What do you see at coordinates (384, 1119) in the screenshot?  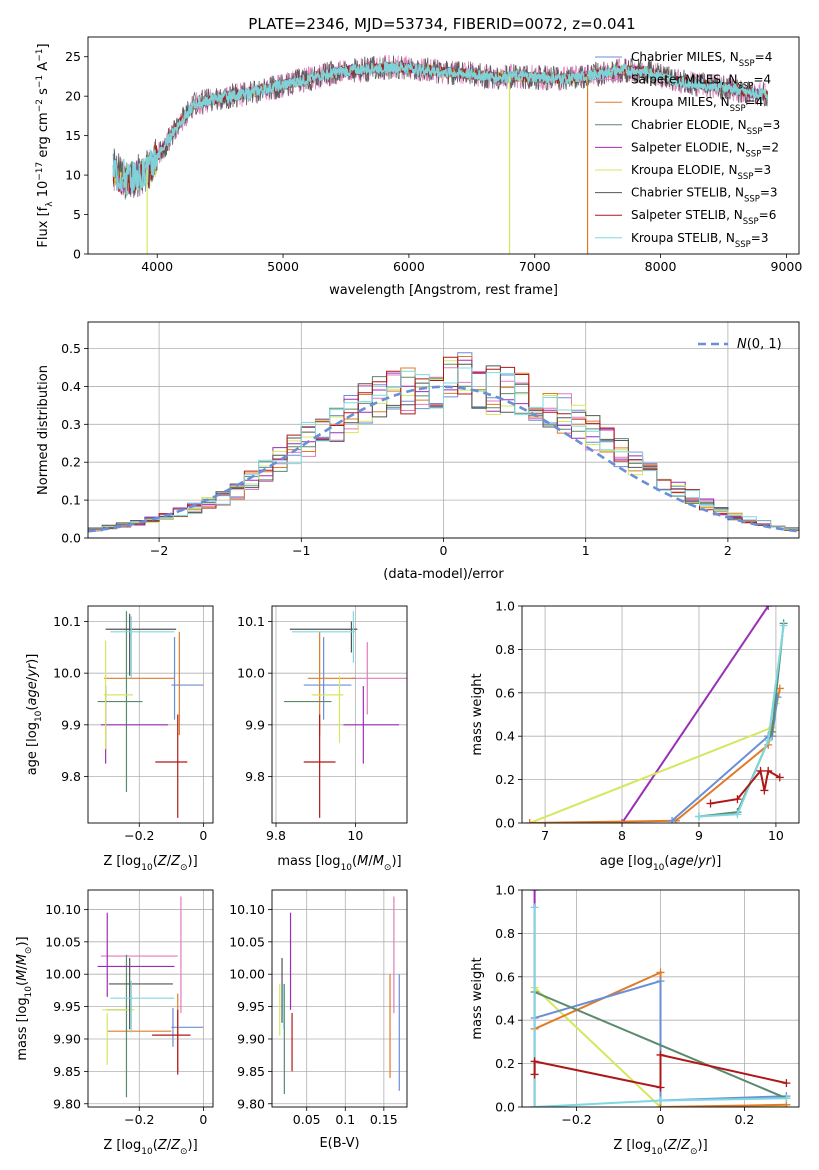 I see `x-tick-label: 0.15` at bounding box center [384, 1119].